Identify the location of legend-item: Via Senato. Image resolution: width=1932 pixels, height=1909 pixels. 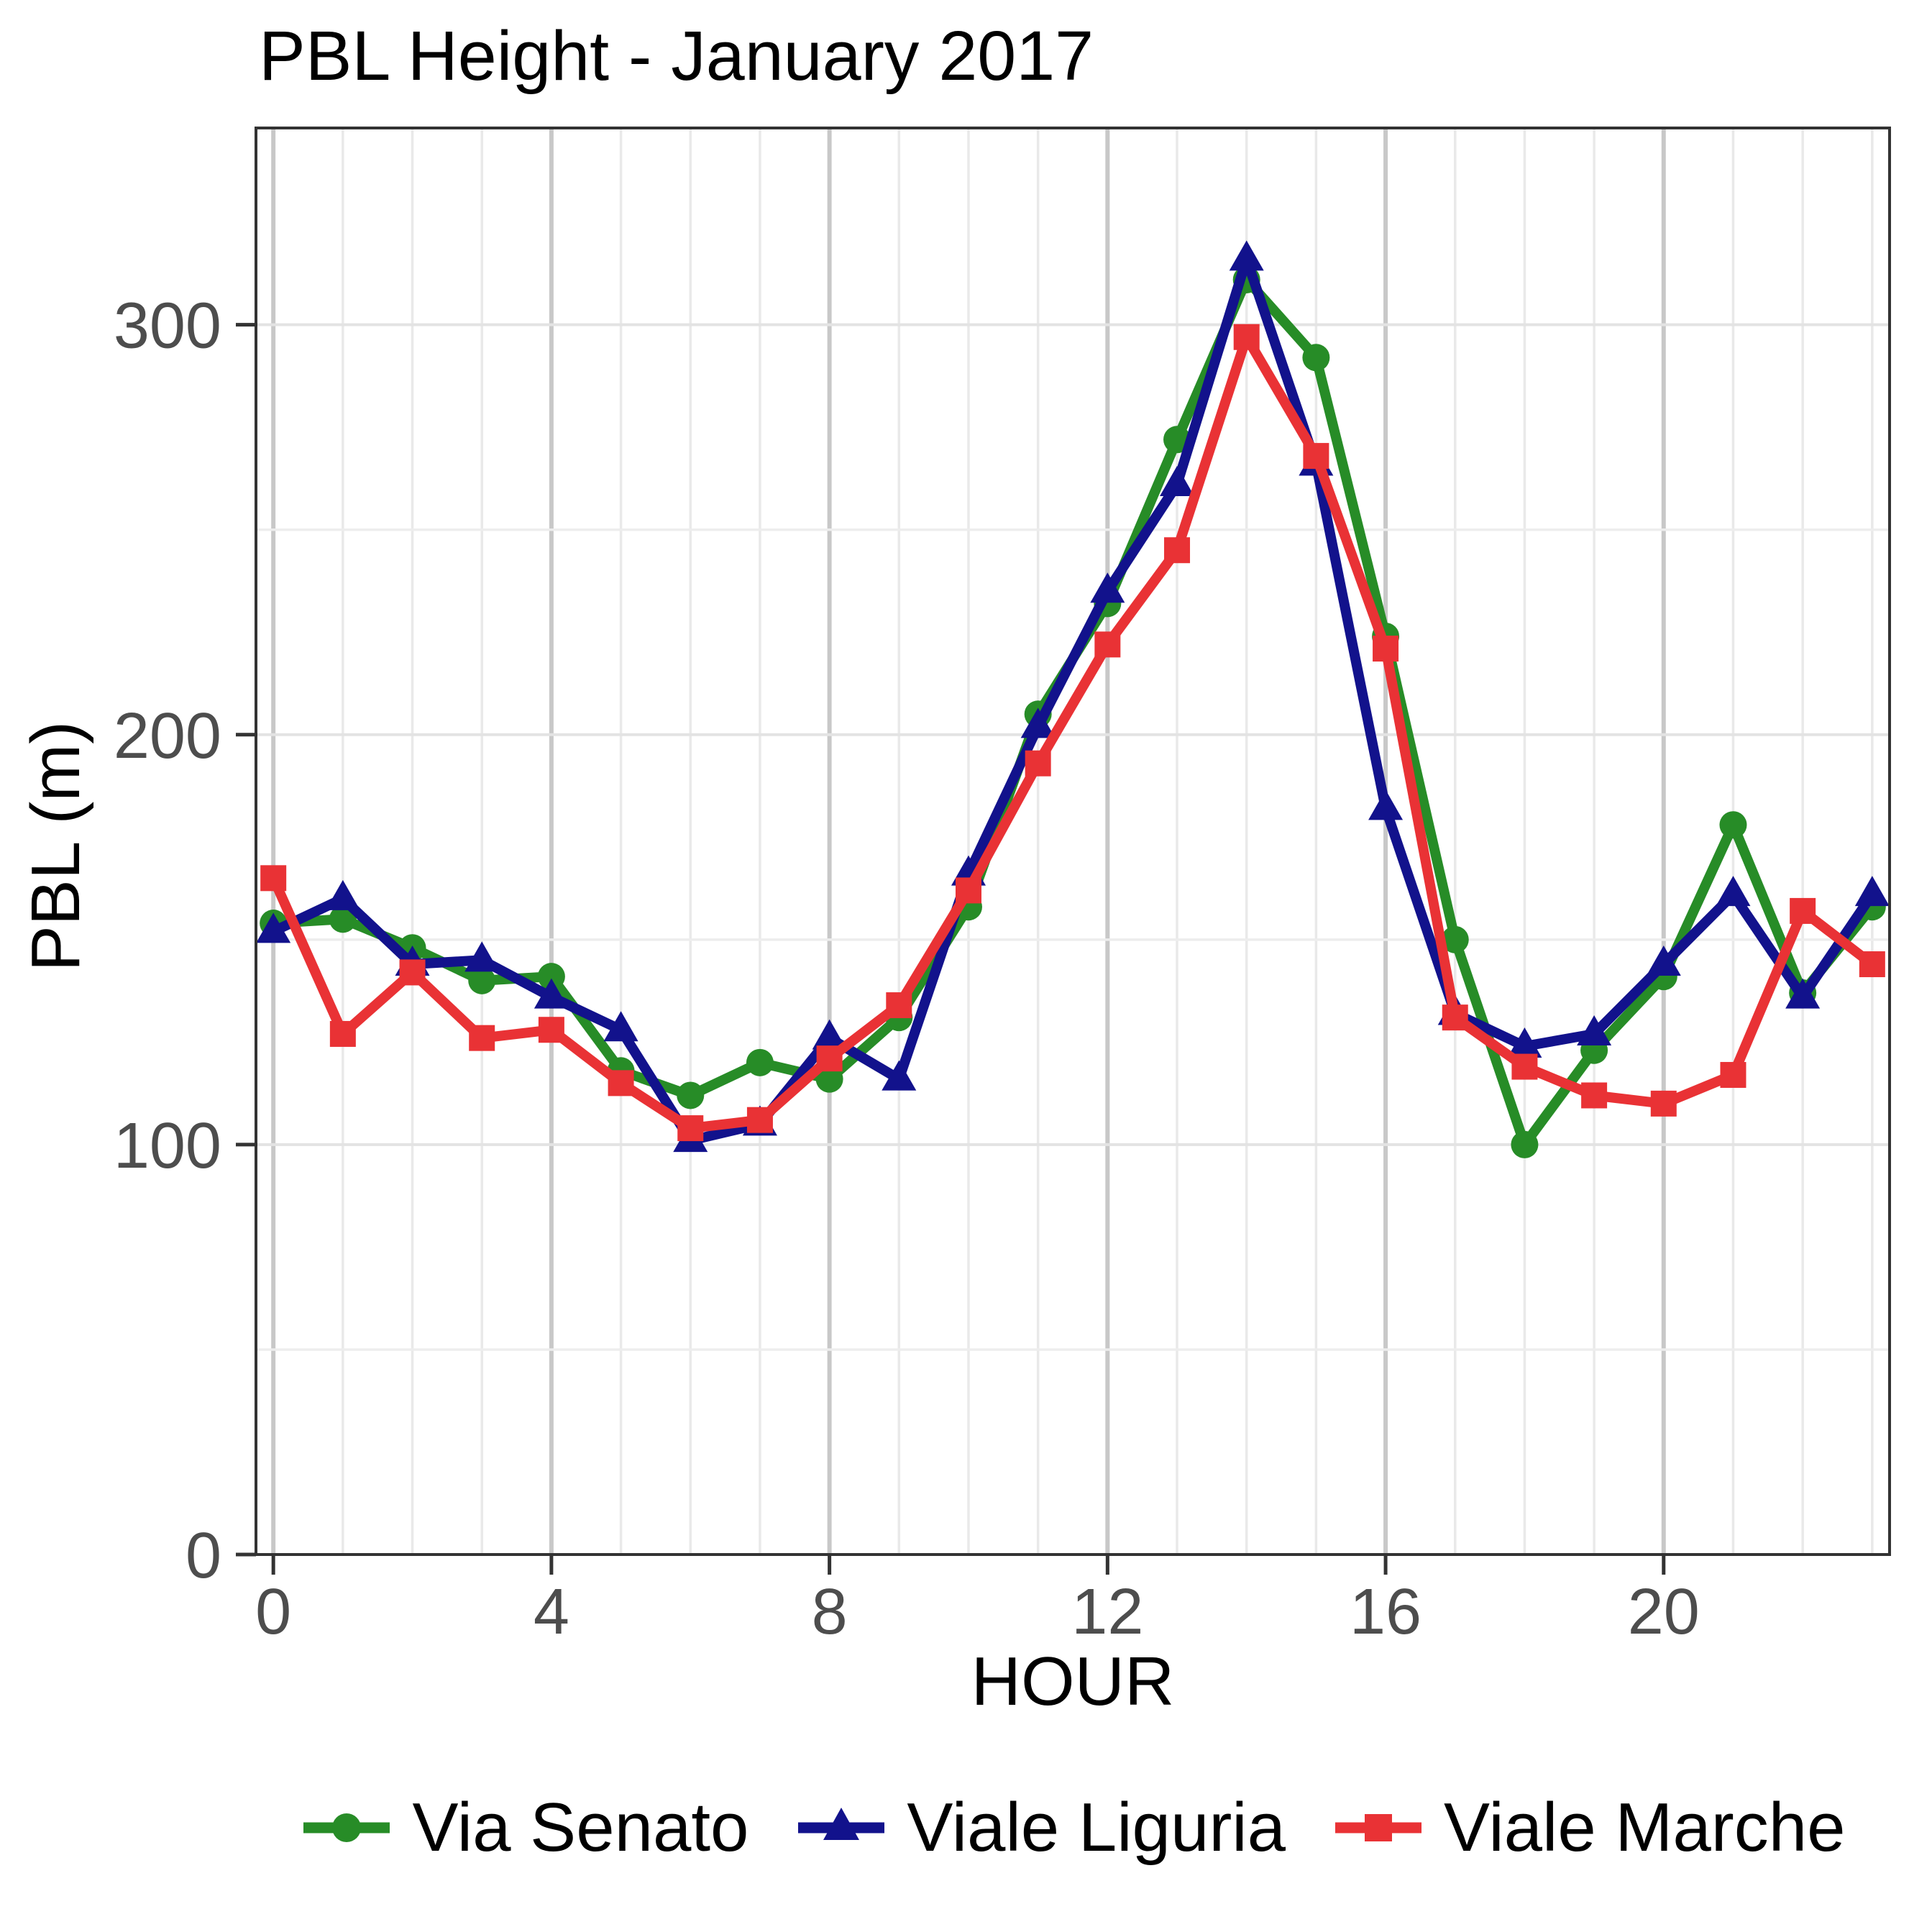
(524, 1827).